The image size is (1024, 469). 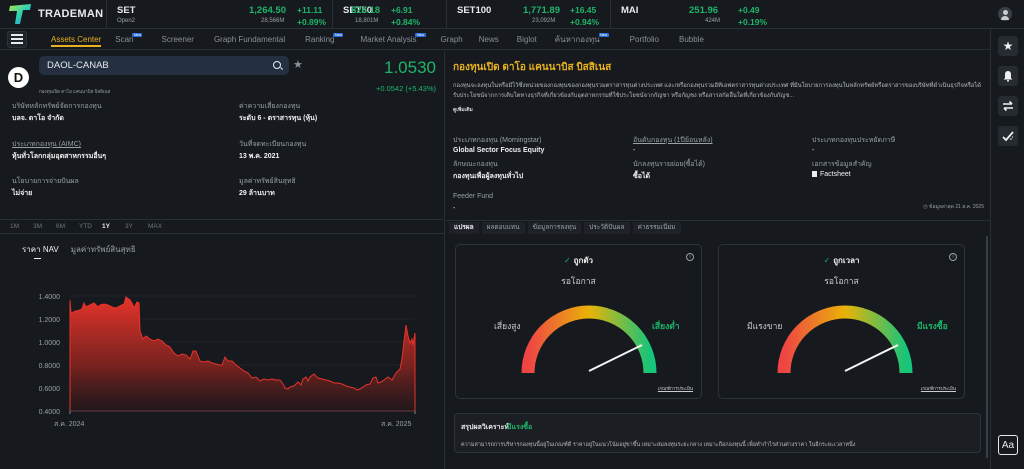 I want to click on nav-biglot: Biglot, so click(x=526, y=39).